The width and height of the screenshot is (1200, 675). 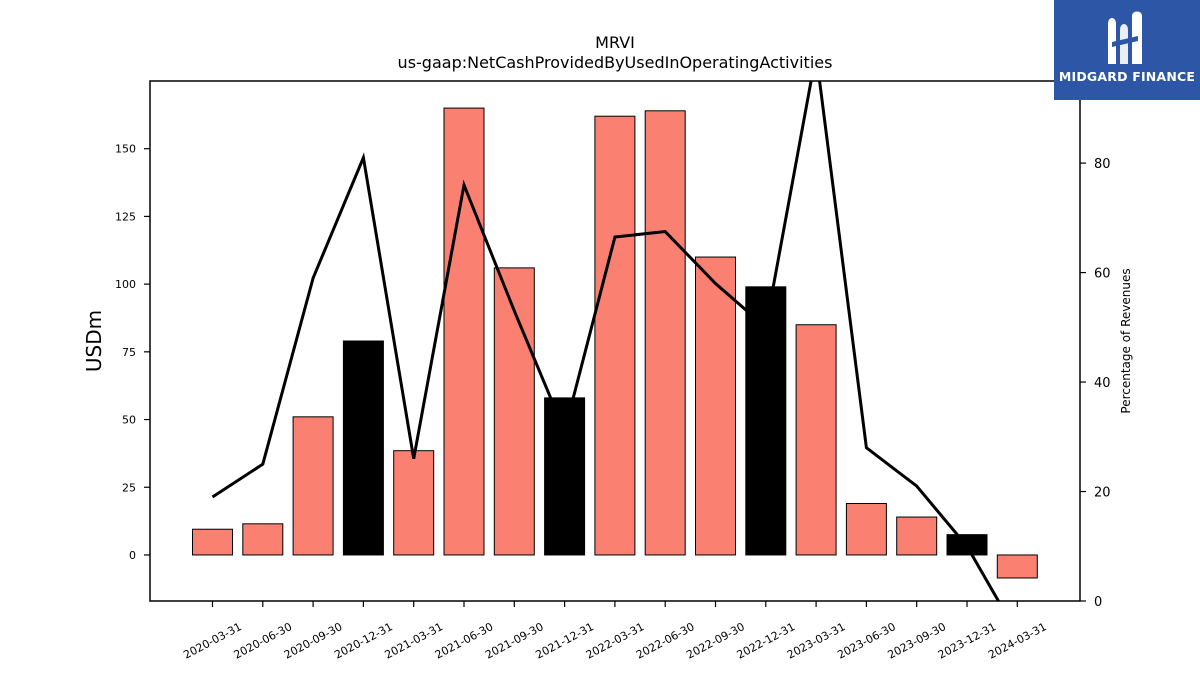 What do you see at coordinates (1102, 164) in the screenshot?
I see `y2-tick-label: 80` at bounding box center [1102, 164].